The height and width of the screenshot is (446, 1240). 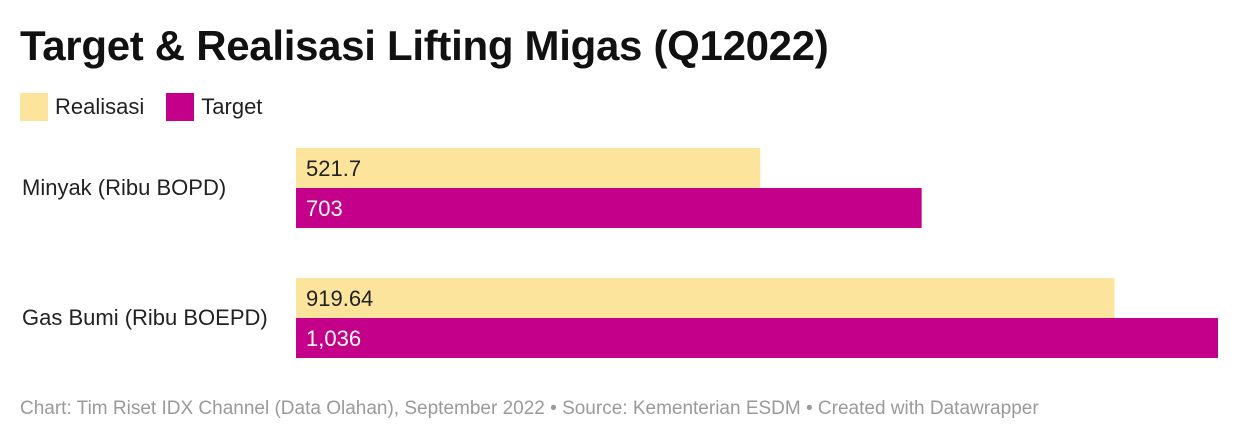 I want to click on legend-item-realisasi: Realisasi, so click(x=82, y=107).